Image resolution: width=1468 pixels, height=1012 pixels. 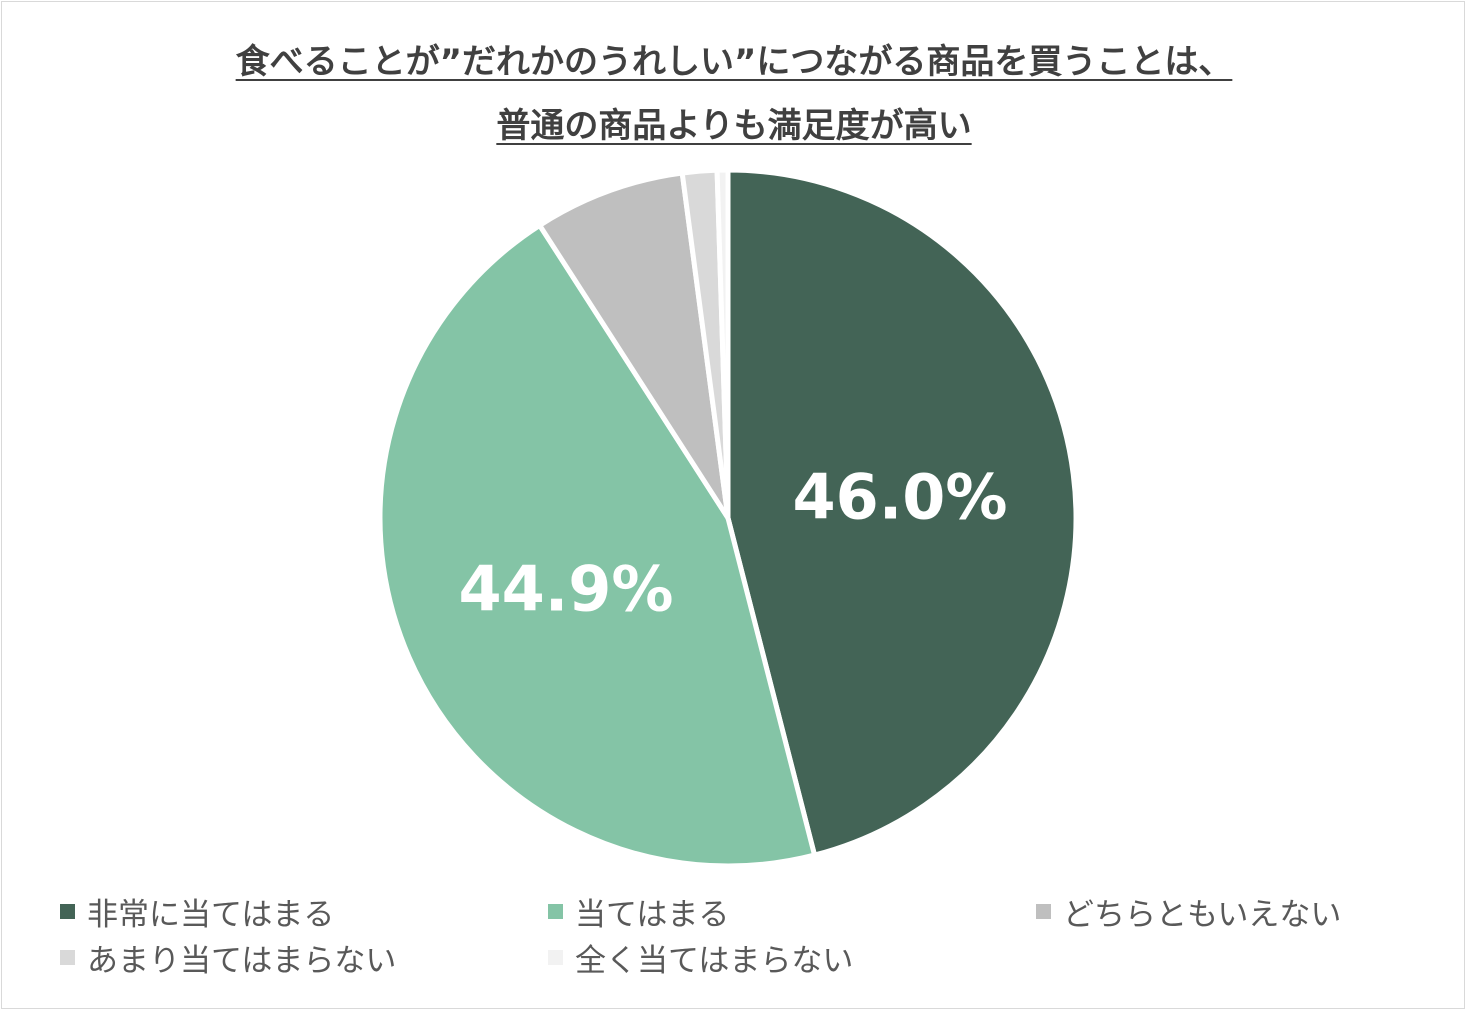 What do you see at coordinates (652, 914) in the screenshot?
I see `legend-label: 当てはまる` at bounding box center [652, 914].